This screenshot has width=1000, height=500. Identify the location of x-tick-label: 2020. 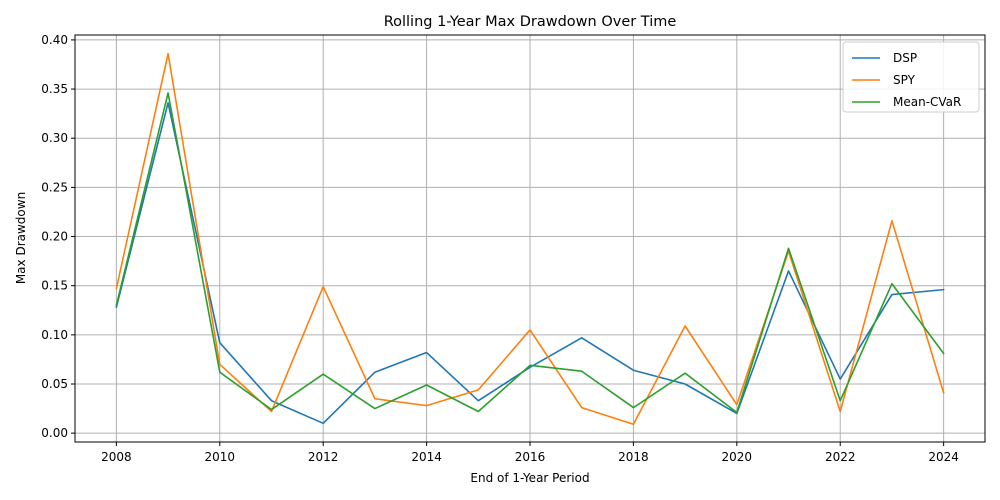
(737, 457).